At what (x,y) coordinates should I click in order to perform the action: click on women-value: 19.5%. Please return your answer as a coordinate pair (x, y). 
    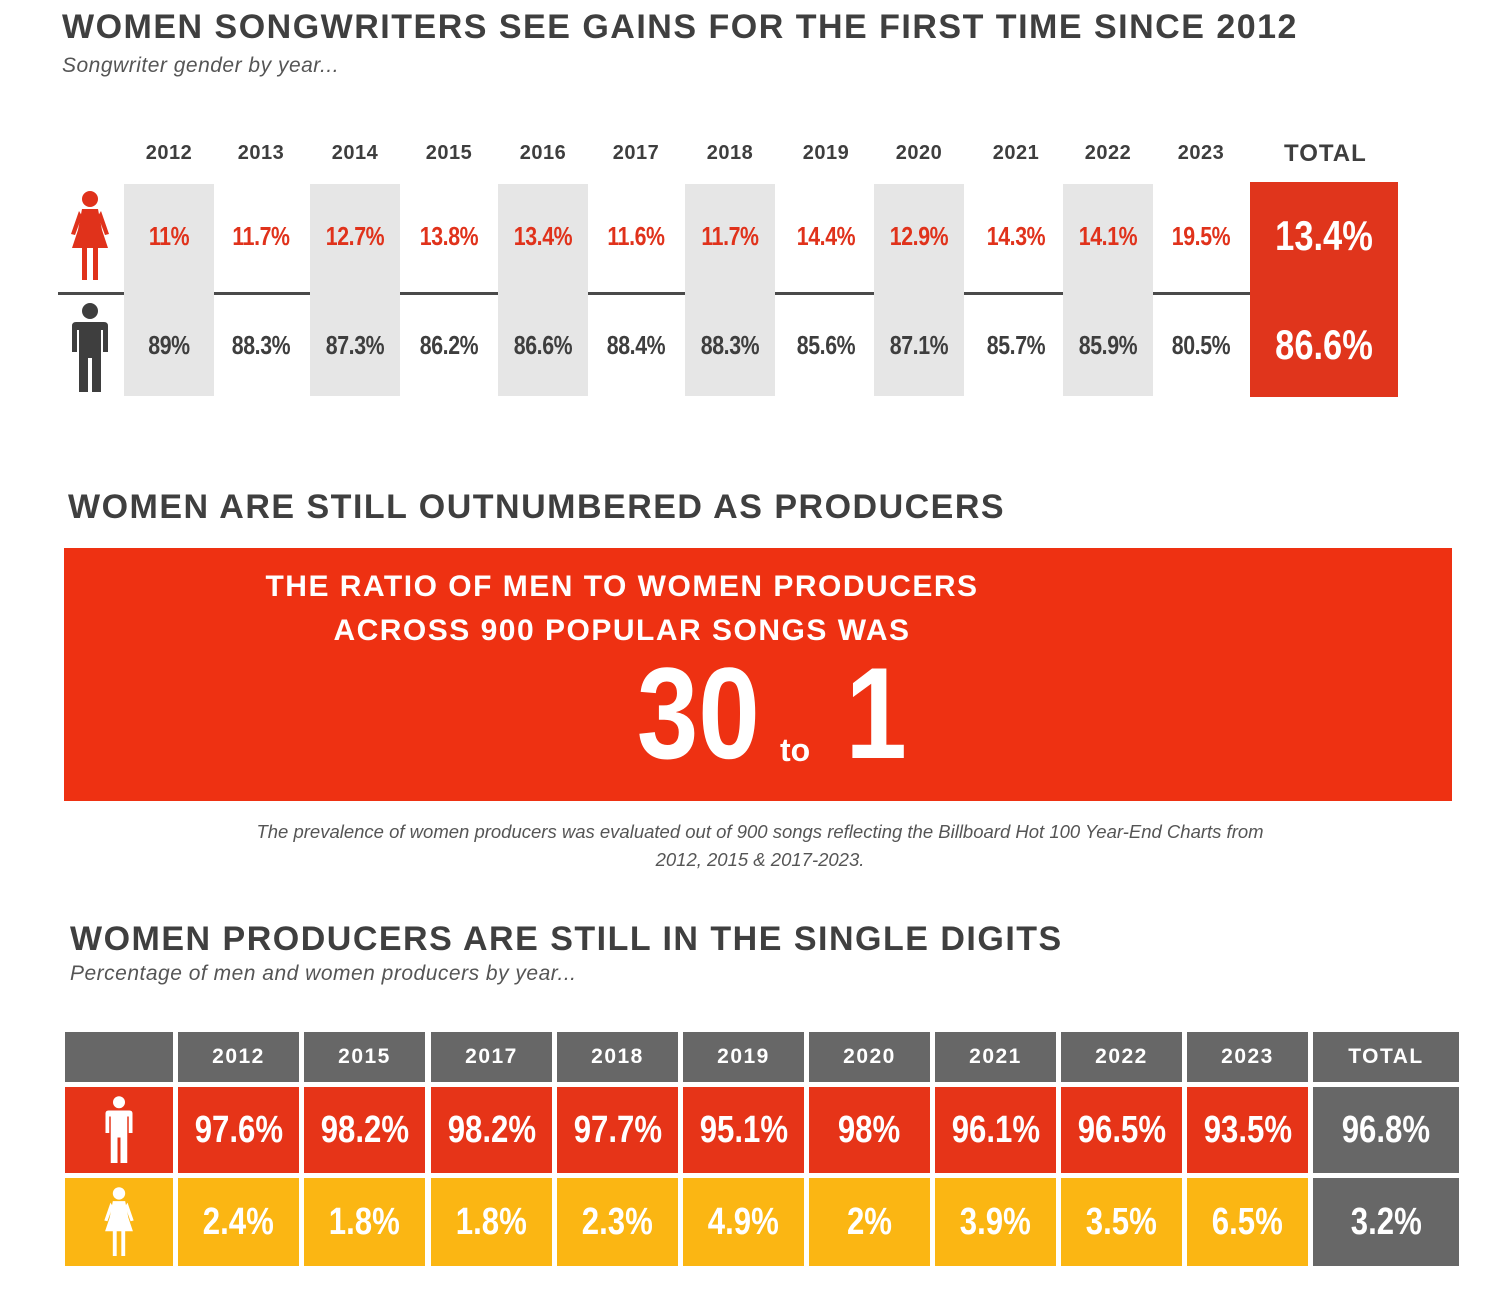
    Looking at the image, I should click on (1201, 236).